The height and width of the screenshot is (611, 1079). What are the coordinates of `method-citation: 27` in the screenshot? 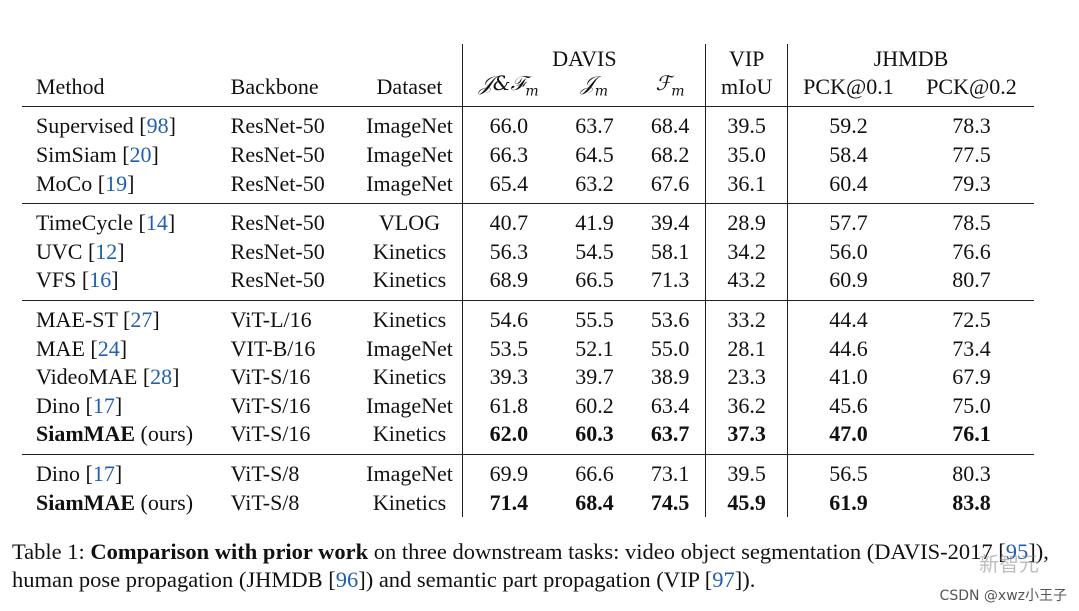 It's located at (141, 319).